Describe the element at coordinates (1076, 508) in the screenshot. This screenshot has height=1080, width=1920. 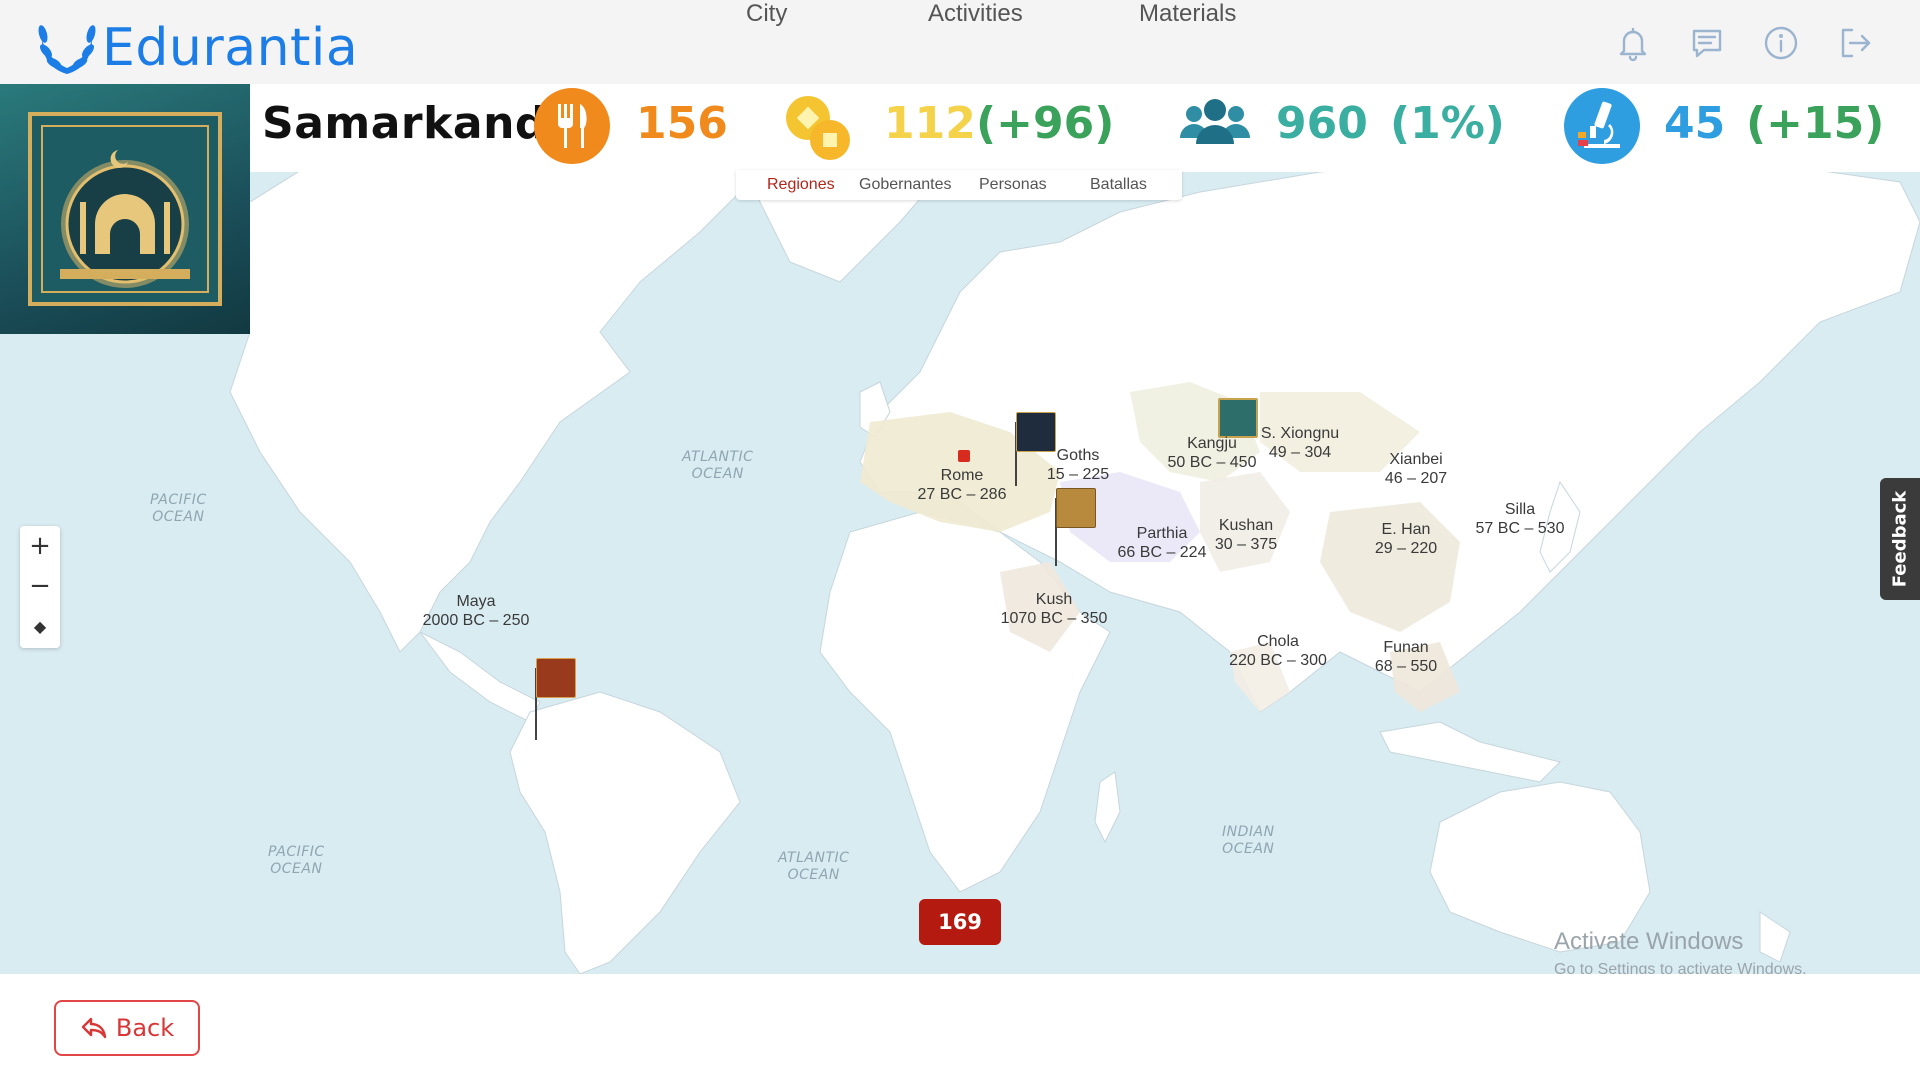
I see `flag-kush` at that location.